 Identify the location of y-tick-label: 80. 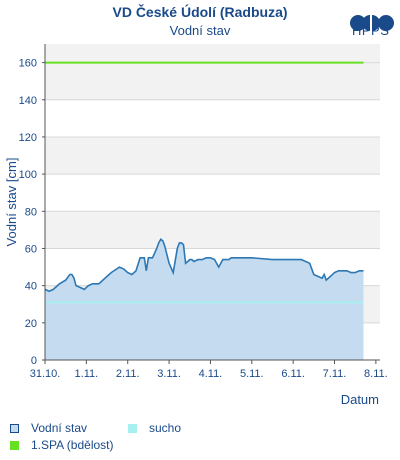
(31, 212).